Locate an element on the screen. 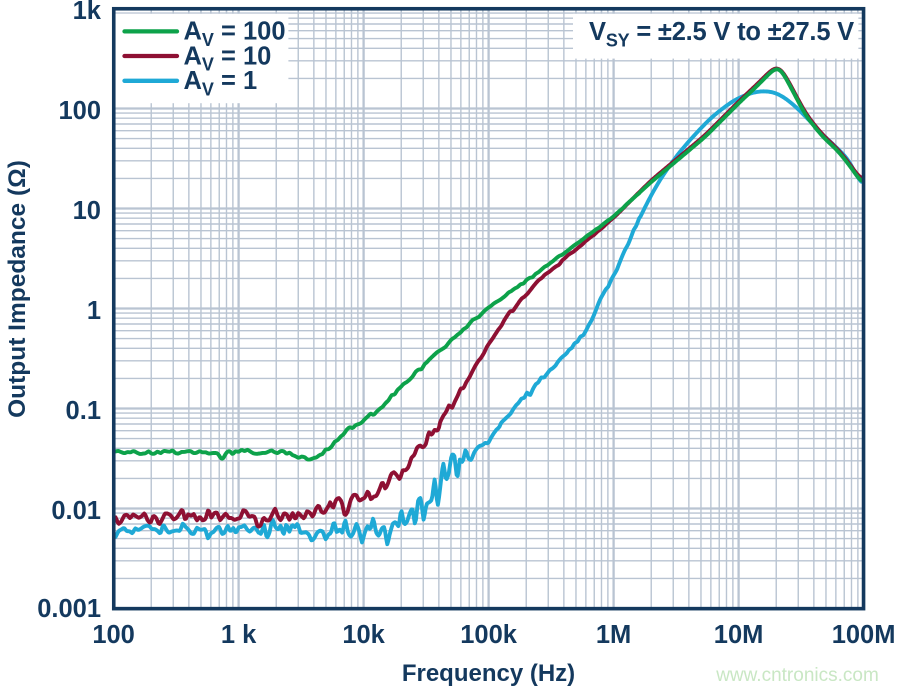  svg-text: AV = 10 is located at coordinates (228, 58).